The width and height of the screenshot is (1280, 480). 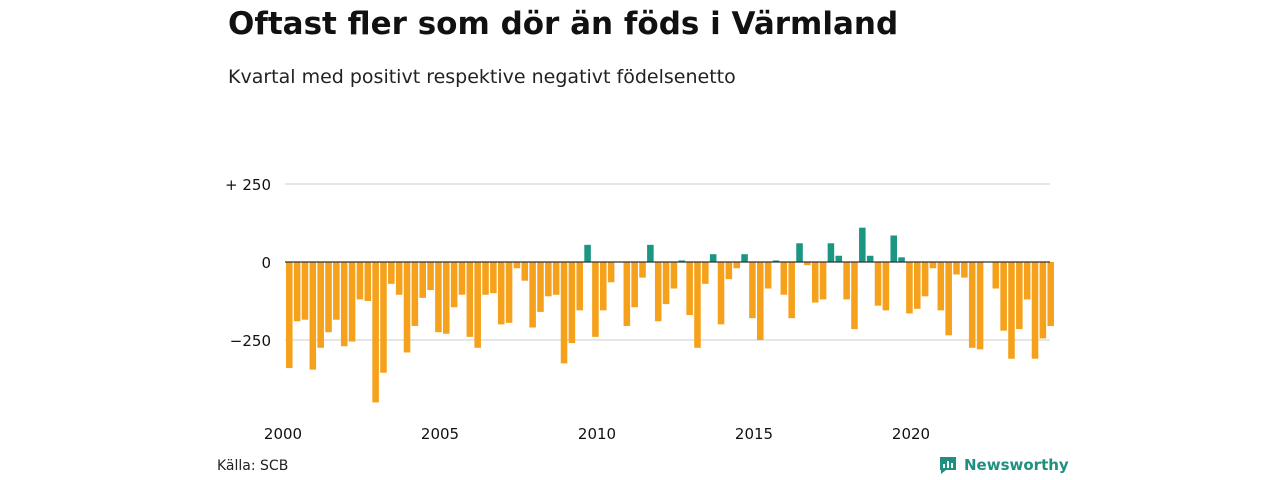 I want to click on x-tick-label: 2000, so click(x=283, y=434).